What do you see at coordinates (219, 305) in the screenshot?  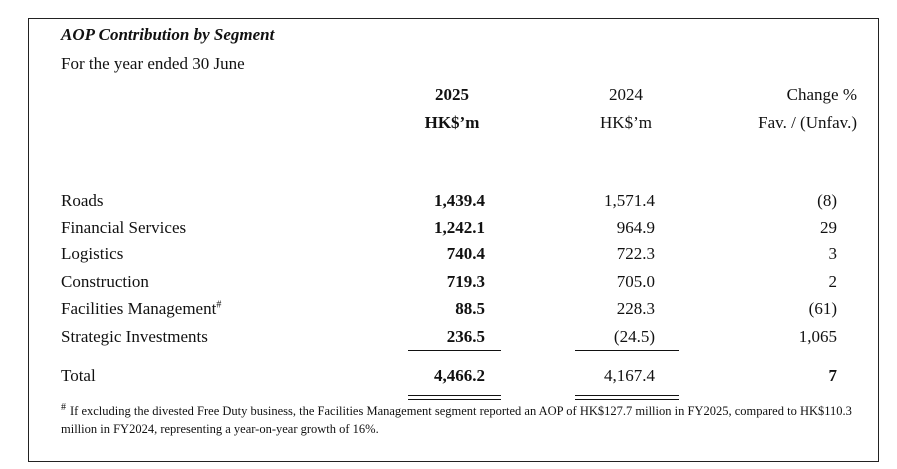 I see `footnote-mark: #` at bounding box center [219, 305].